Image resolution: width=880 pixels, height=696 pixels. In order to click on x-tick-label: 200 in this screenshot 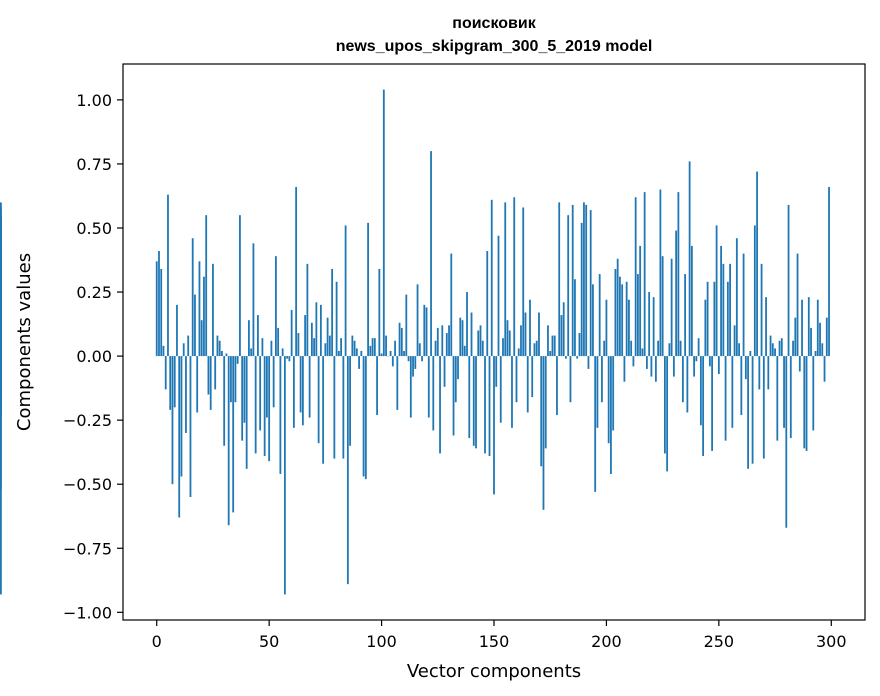, I will do `click(606, 641)`.